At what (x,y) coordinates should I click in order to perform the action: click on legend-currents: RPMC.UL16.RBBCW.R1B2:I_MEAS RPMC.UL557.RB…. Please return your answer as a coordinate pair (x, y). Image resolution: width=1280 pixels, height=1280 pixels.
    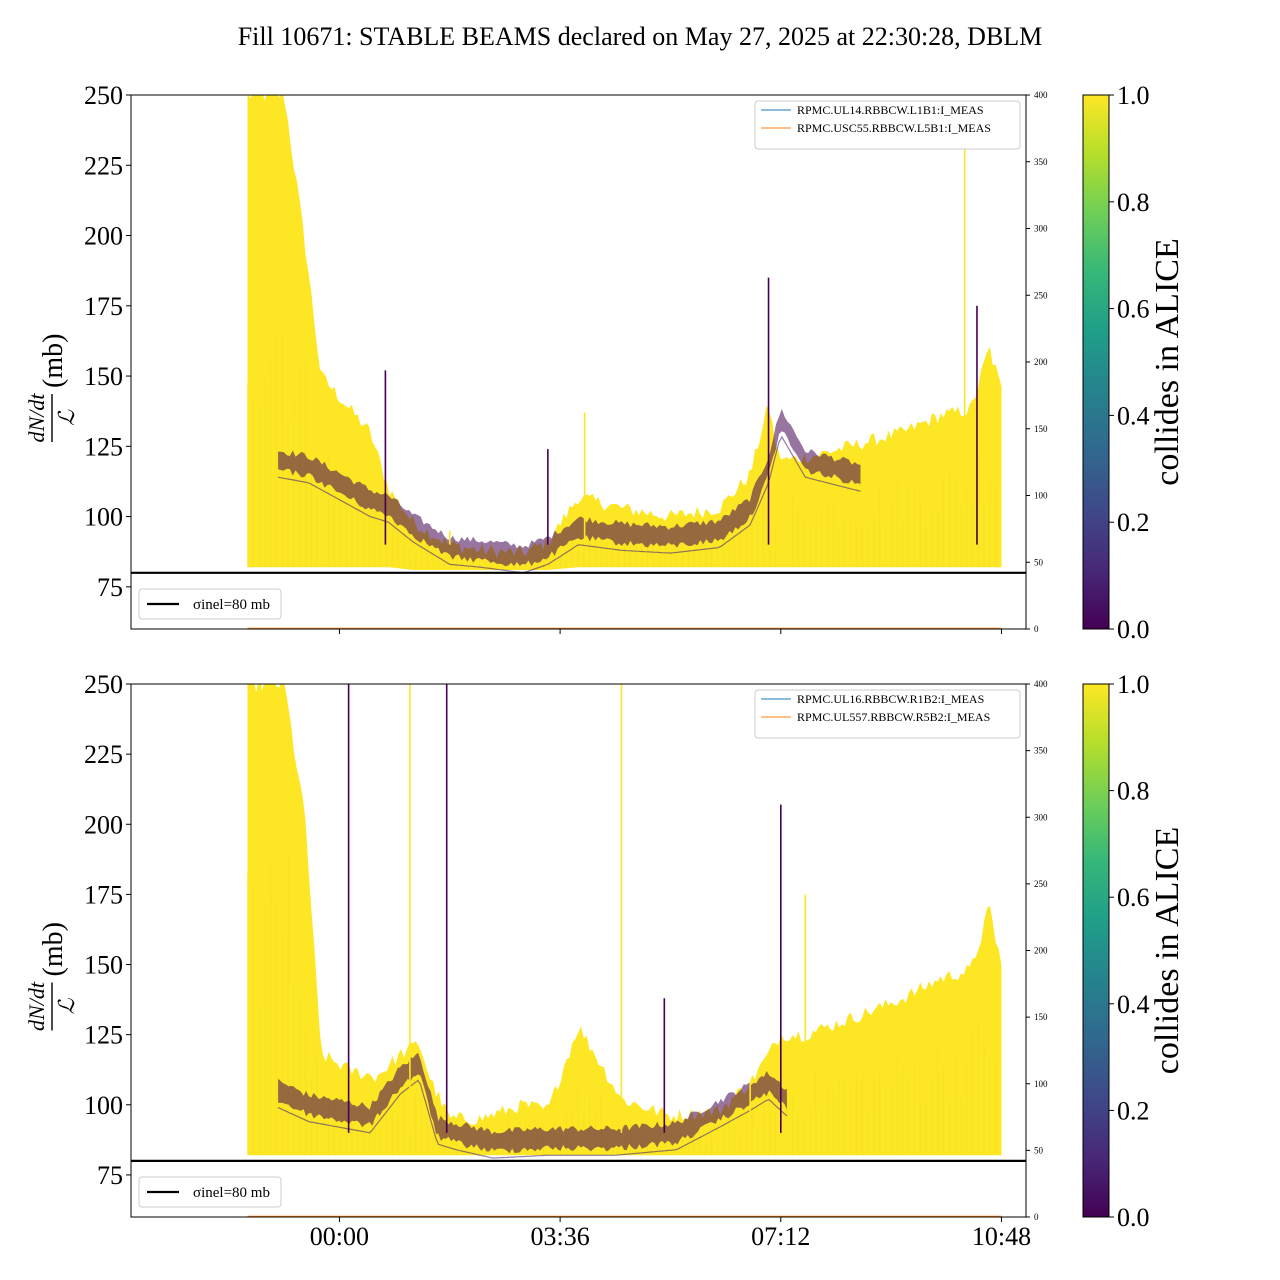
    Looking at the image, I should click on (887, 714).